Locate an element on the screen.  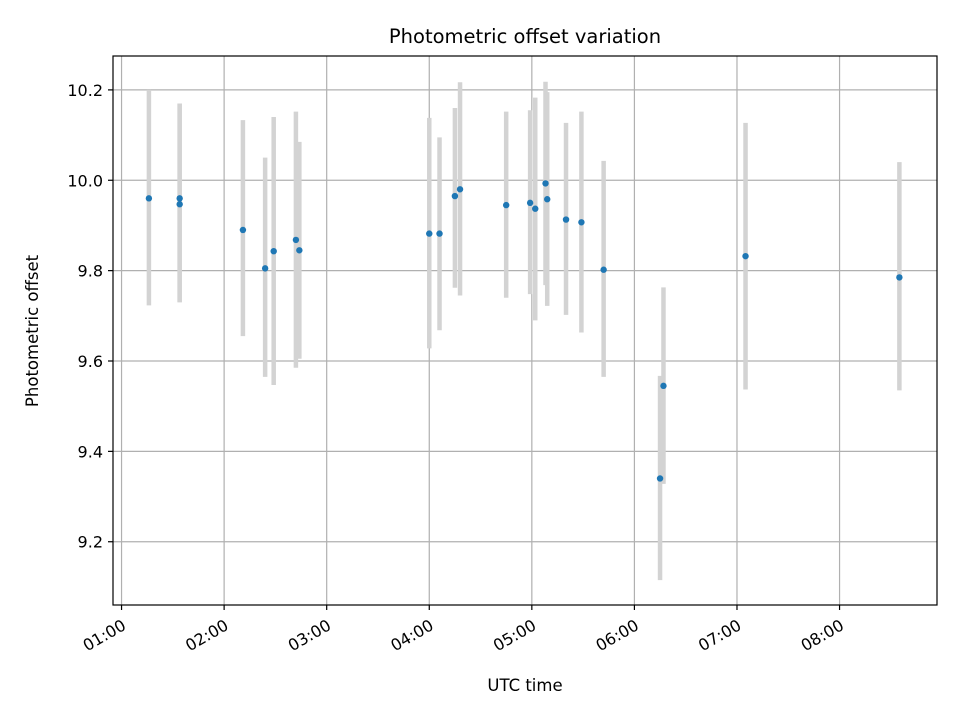
y-tick-label: 9.4 is located at coordinates (90, 451).